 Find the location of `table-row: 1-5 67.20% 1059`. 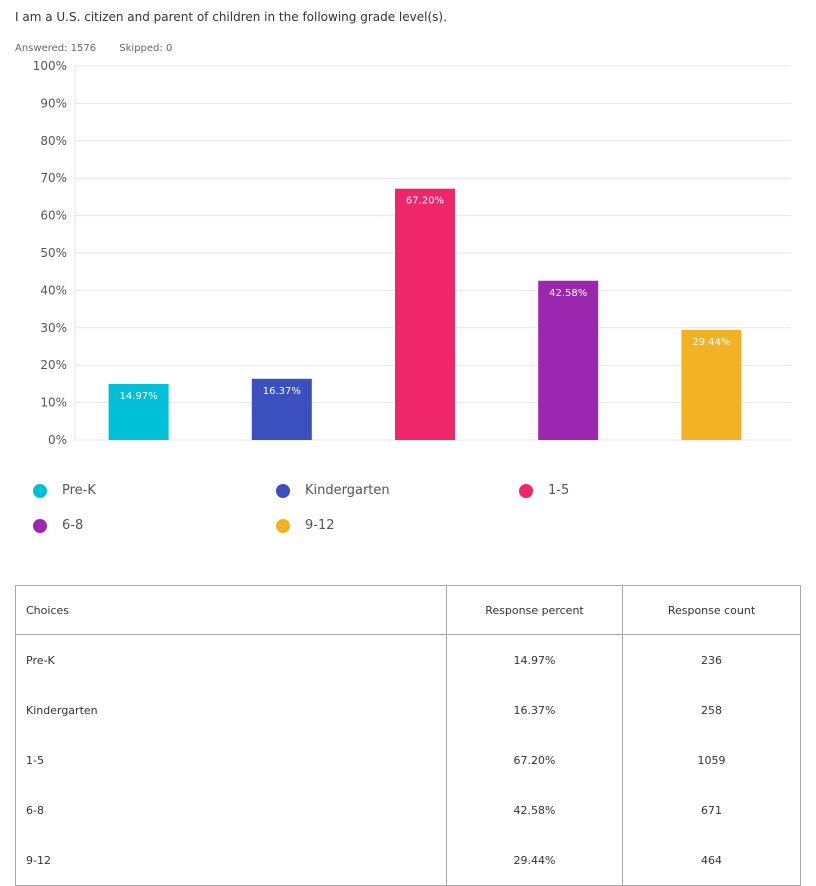

table-row: 1-5 67.20% 1059 is located at coordinates (408, 760).